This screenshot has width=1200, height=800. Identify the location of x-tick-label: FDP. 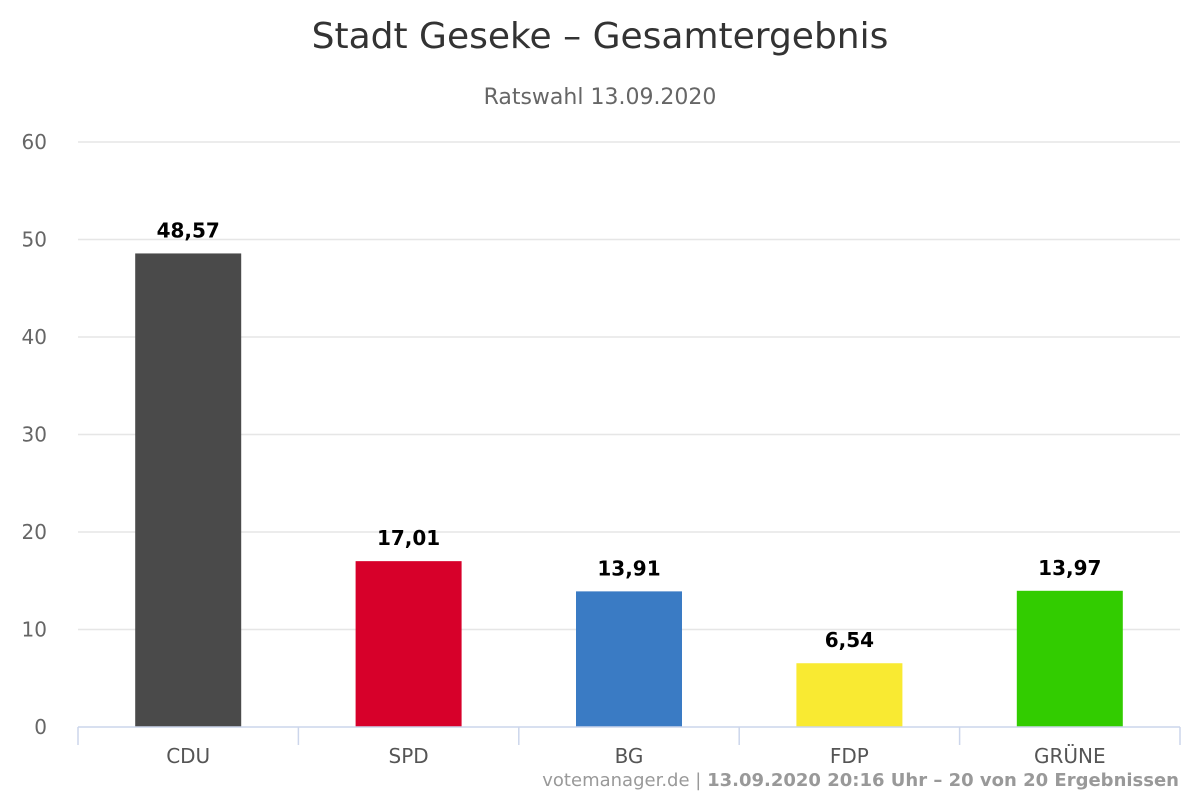
(849, 756).